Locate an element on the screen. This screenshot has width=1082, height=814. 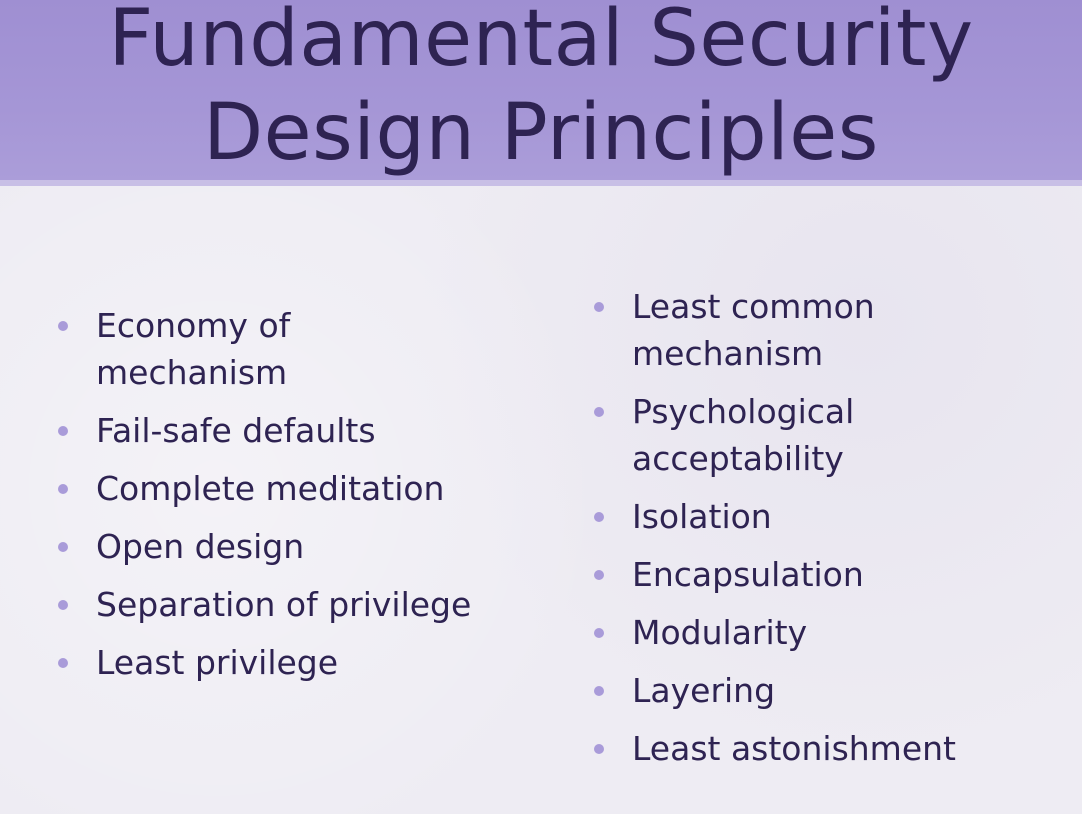
list-item: Least privilege is located at coordinates (293, 662).